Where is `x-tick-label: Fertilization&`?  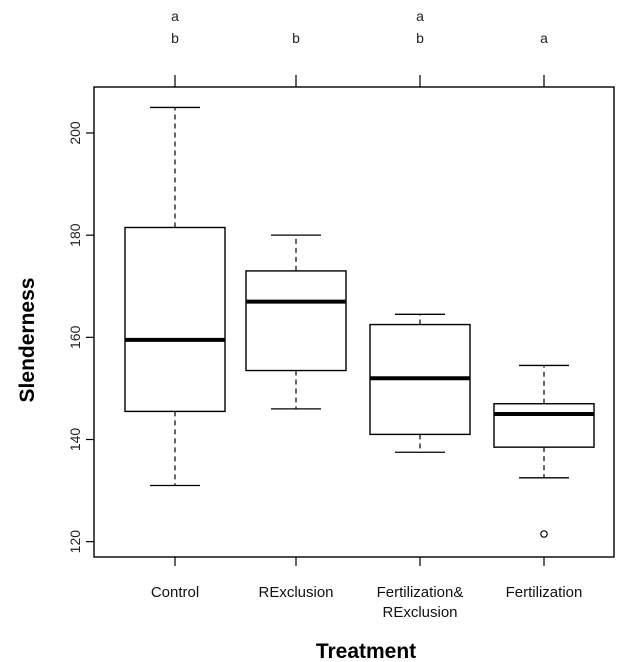 x-tick-label: Fertilization& is located at coordinates (420, 592).